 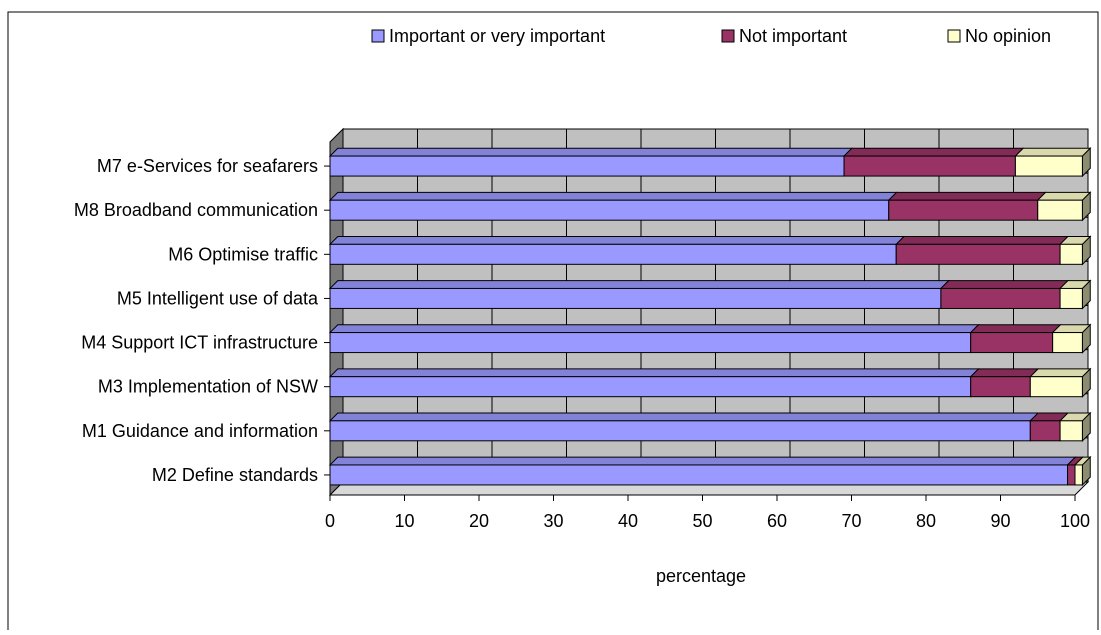 What do you see at coordinates (777, 521) in the screenshot?
I see `x-tick-label: 60` at bounding box center [777, 521].